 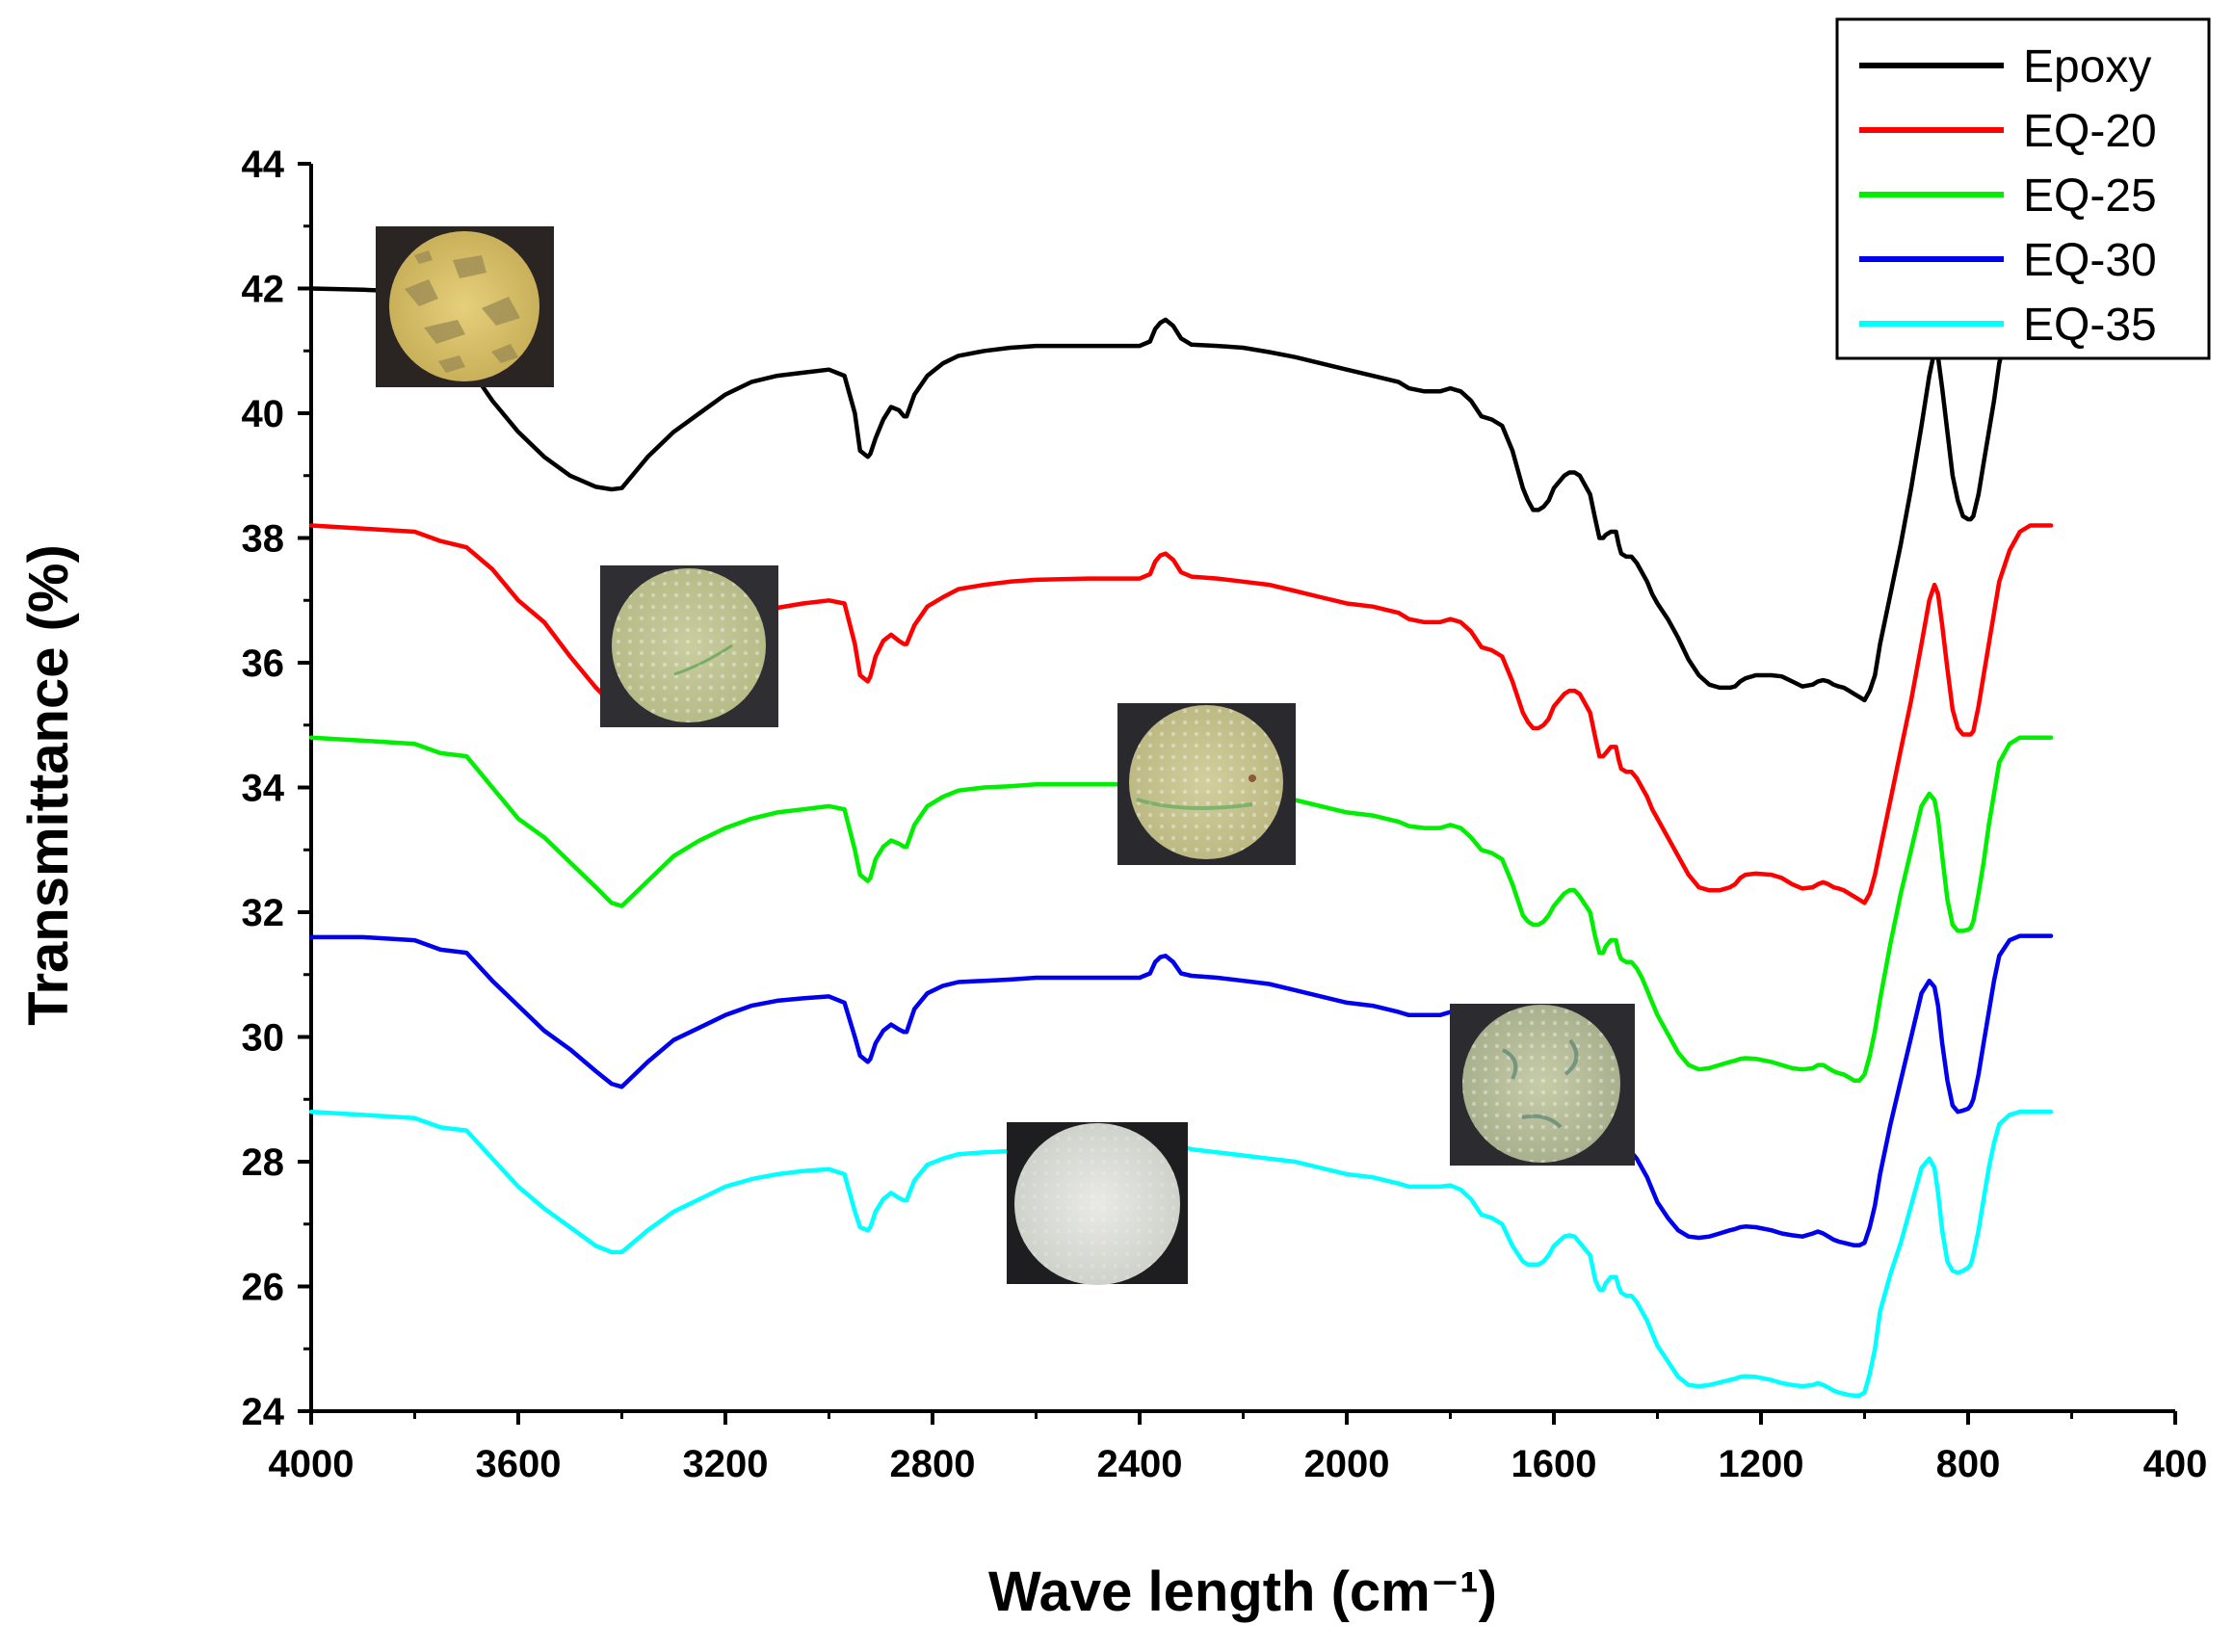 I want to click on x-tick-label: 1200, so click(x=1762, y=1464).